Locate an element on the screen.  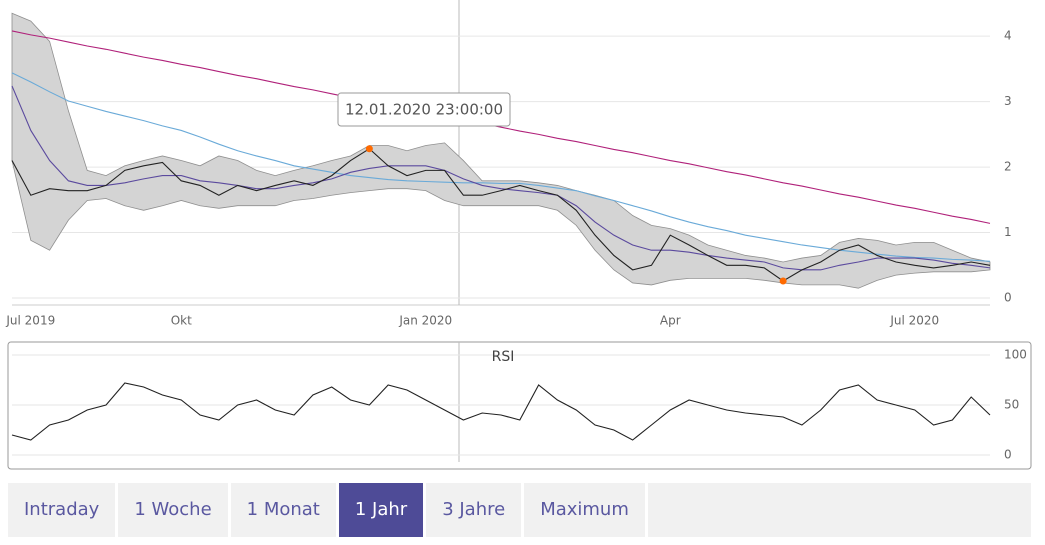
range-tab: Maximum is located at coordinates (586, 510).